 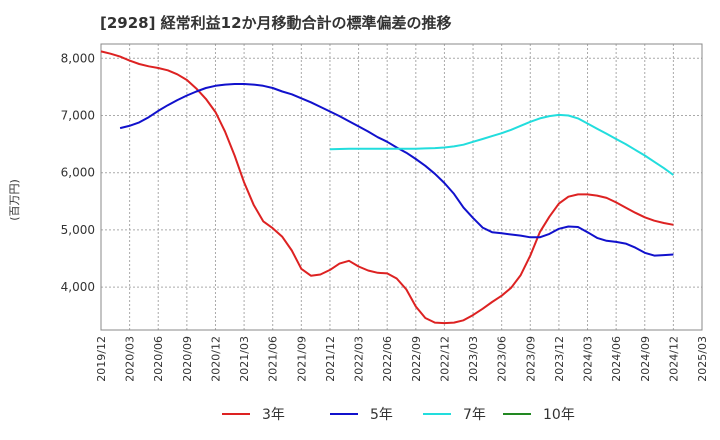 What do you see at coordinates (381, 415) in the screenshot?
I see `legend-label: 5年` at bounding box center [381, 415].